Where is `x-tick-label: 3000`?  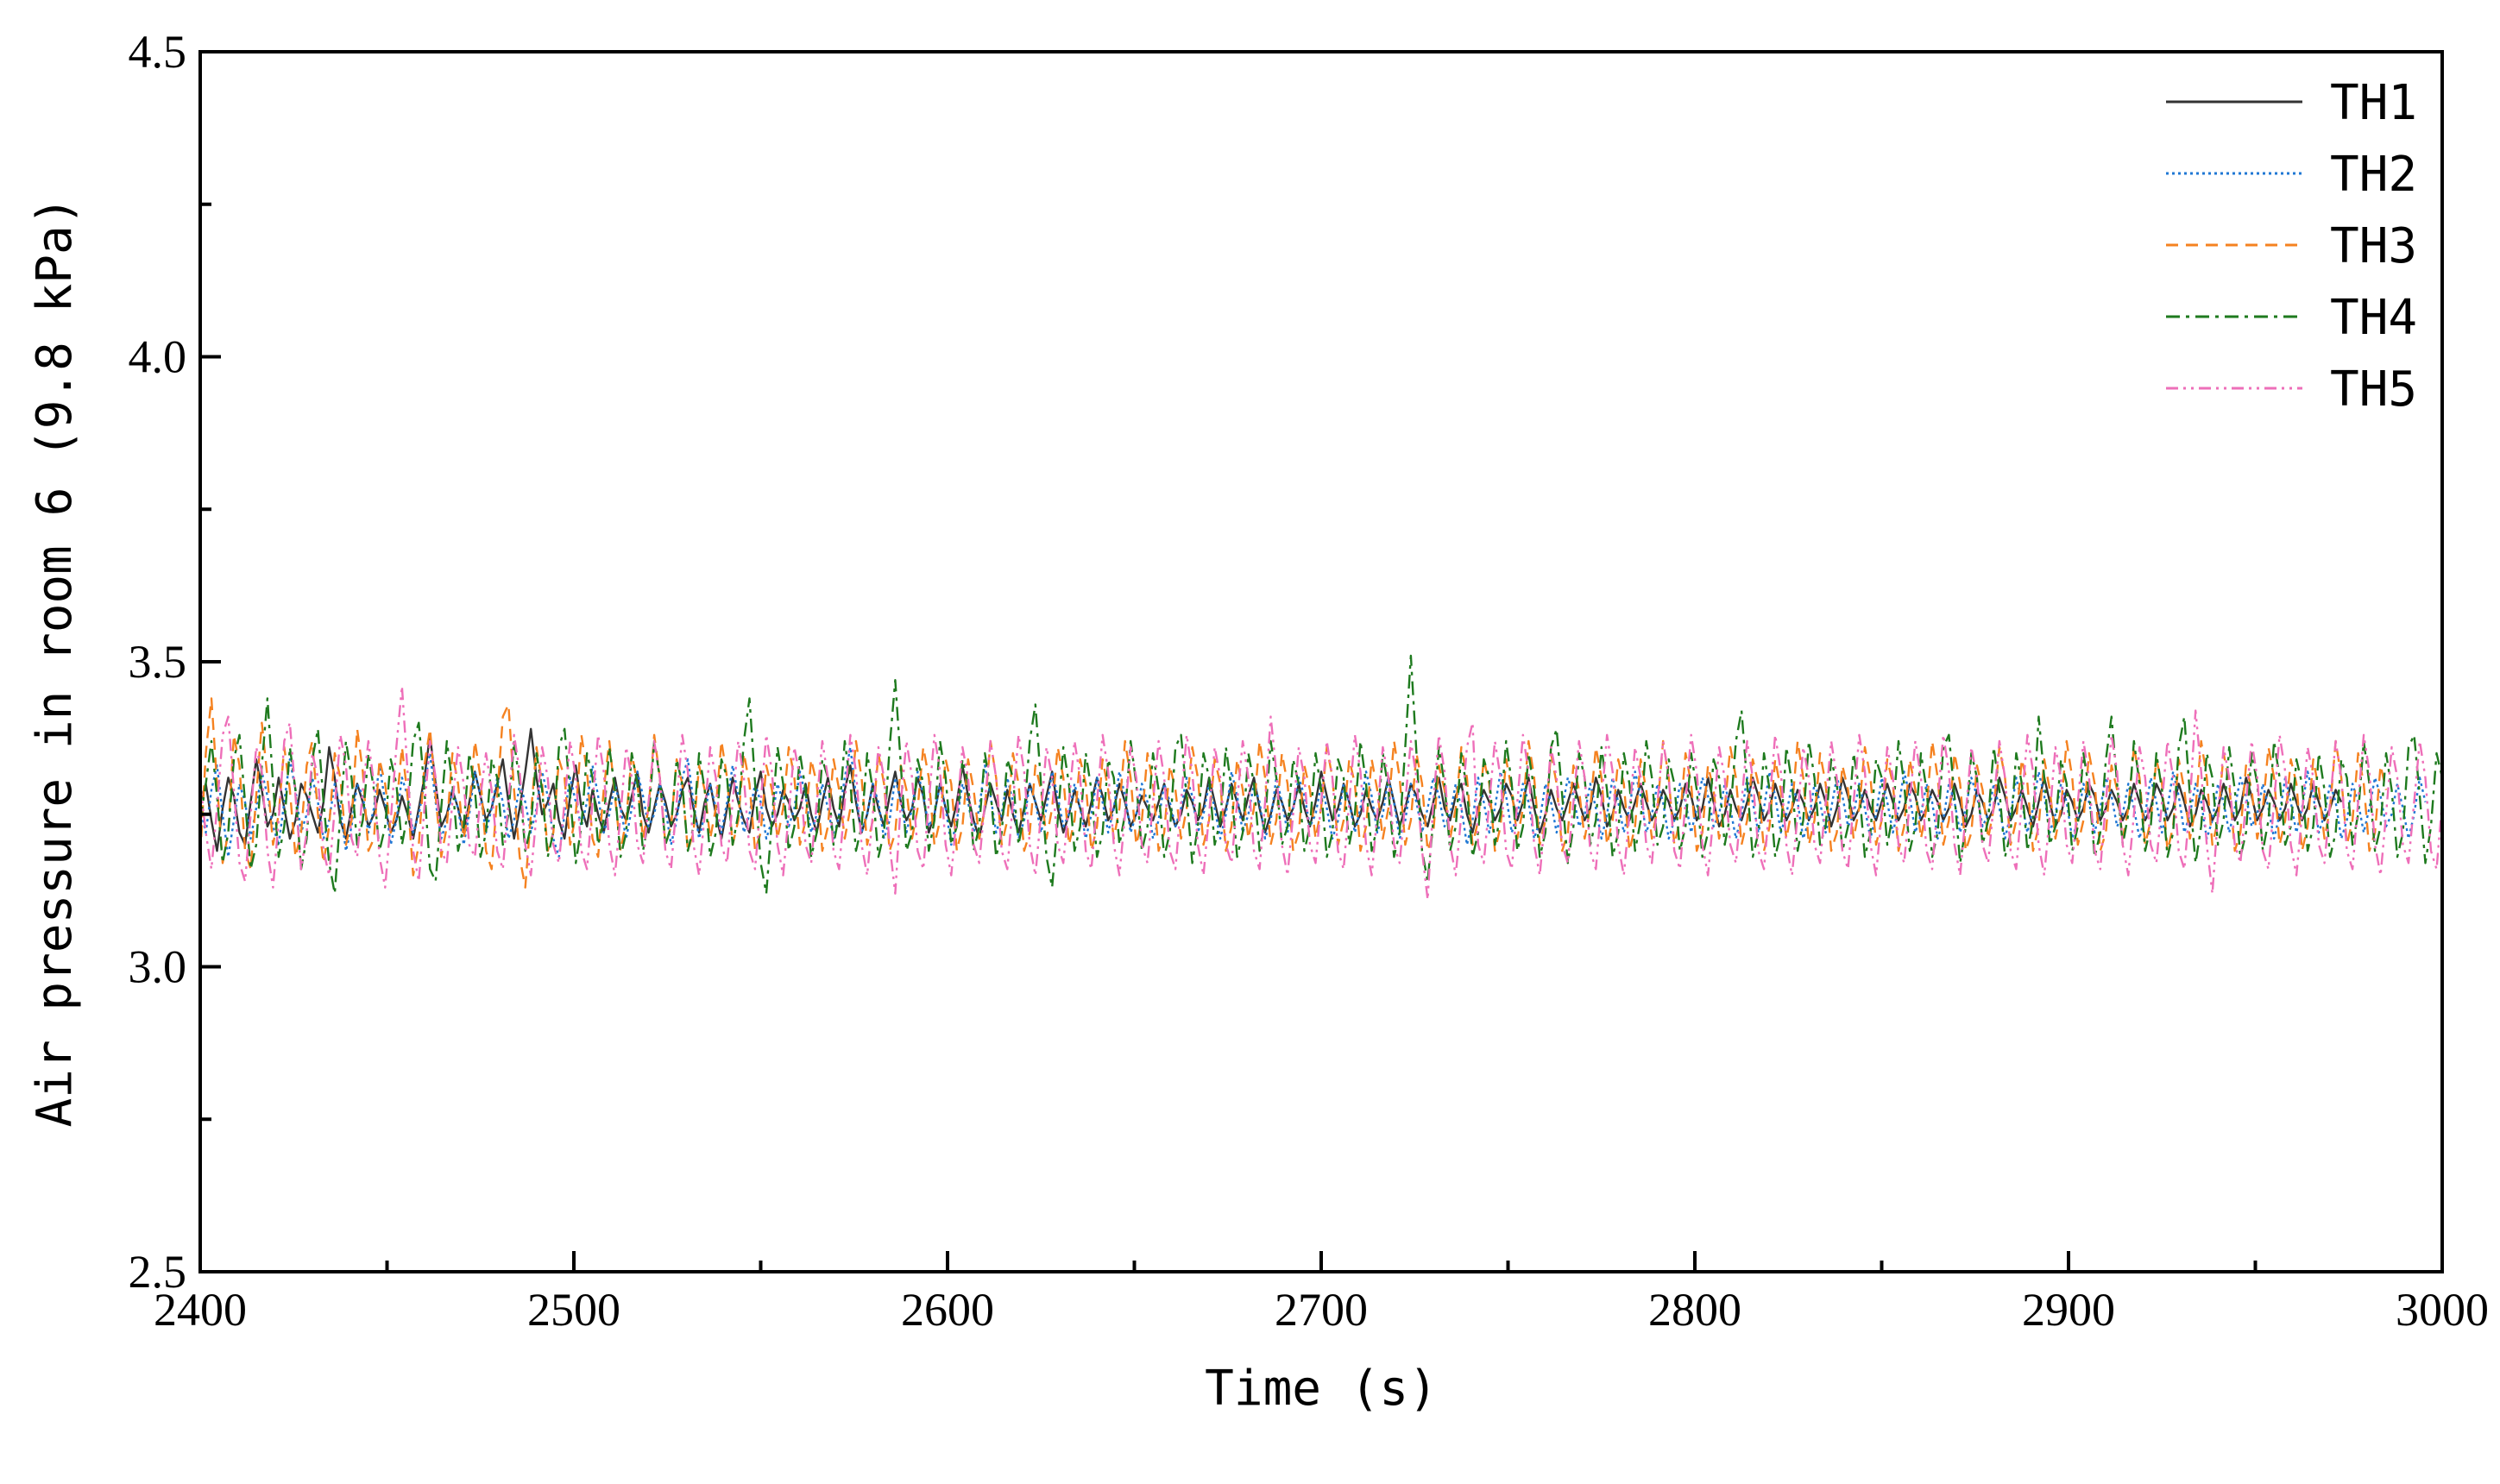
x-tick-label: 3000 is located at coordinates (2442, 1310).